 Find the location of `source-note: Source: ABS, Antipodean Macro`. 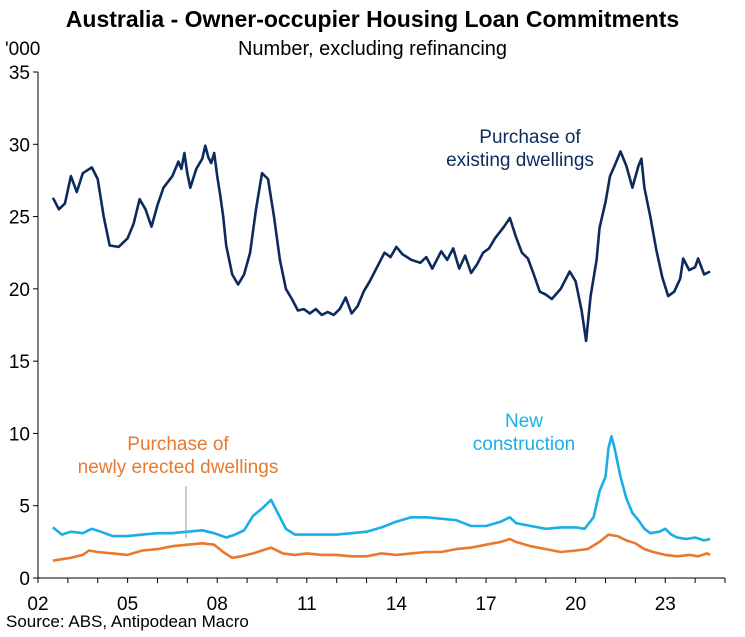

source-note: Source: ABS, Antipodean Macro is located at coordinates (127, 621).